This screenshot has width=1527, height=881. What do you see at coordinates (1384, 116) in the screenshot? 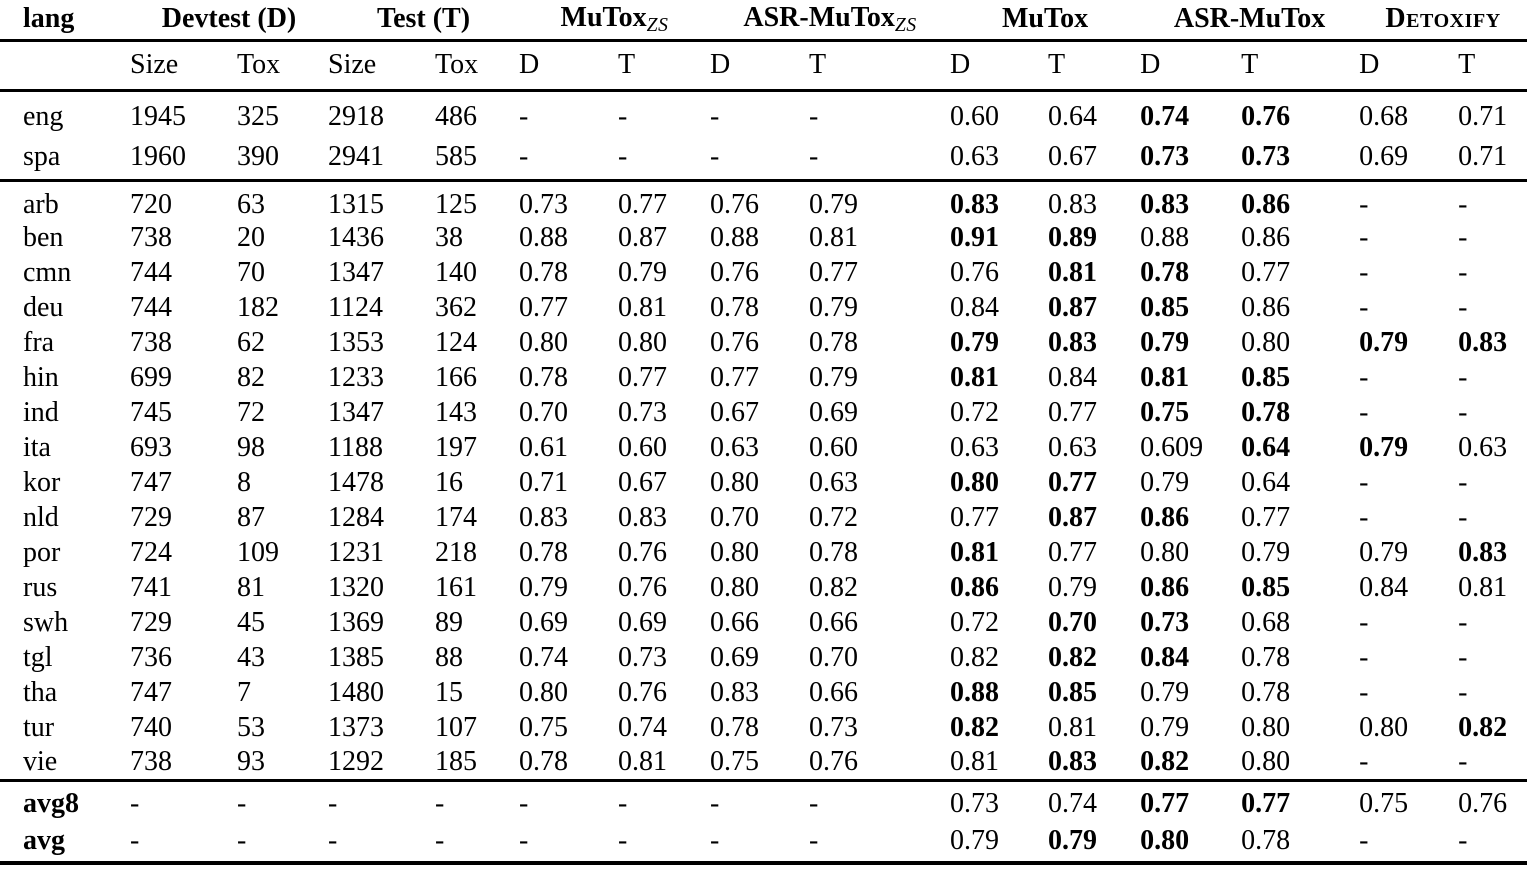
I see `value-cell: 0.68` at bounding box center [1384, 116].